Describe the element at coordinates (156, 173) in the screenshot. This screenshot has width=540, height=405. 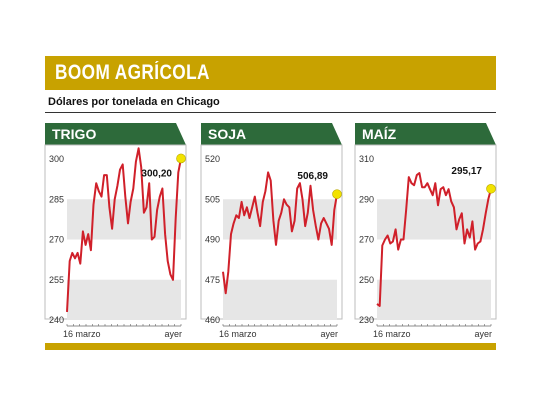
I see `last-value-label: 300,20` at that location.